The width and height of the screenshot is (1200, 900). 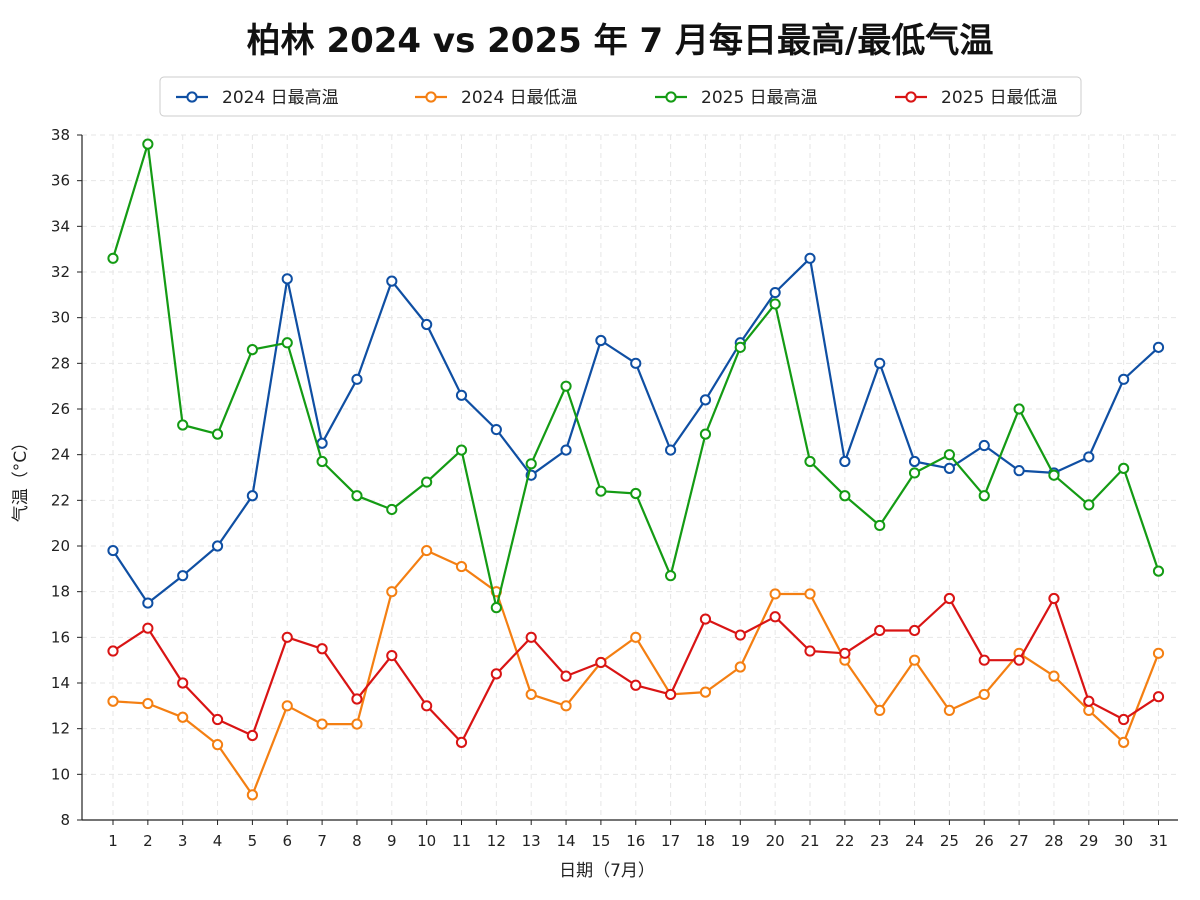 What do you see at coordinates (1019, 841) in the screenshot?
I see `x-tick-label: 27` at bounding box center [1019, 841].